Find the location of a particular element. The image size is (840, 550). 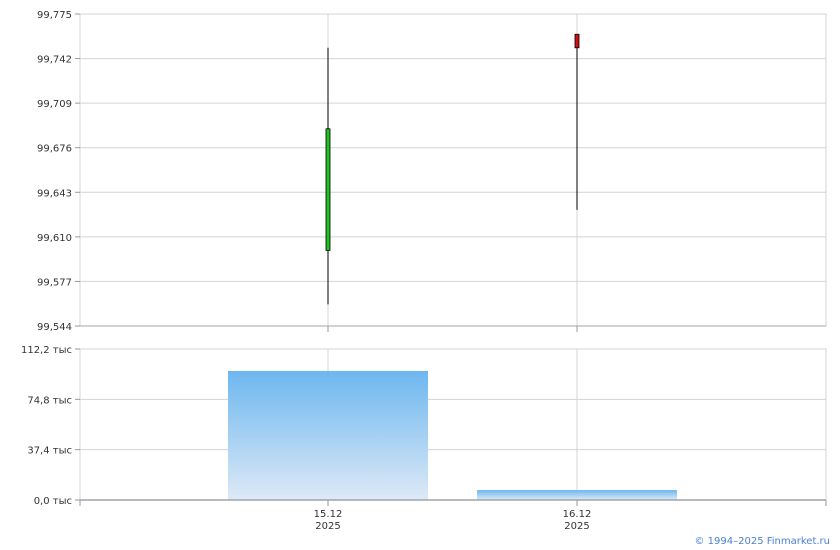

price-tick-label: 99,742 is located at coordinates (54, 60).